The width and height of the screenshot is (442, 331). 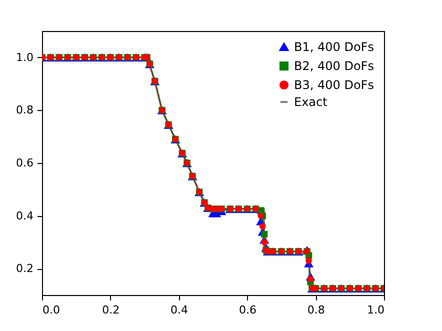 What do you see at coordinates (311, 102) in the screenshot?
I see `legend-label: Exact` at bounding box center [311, 102].